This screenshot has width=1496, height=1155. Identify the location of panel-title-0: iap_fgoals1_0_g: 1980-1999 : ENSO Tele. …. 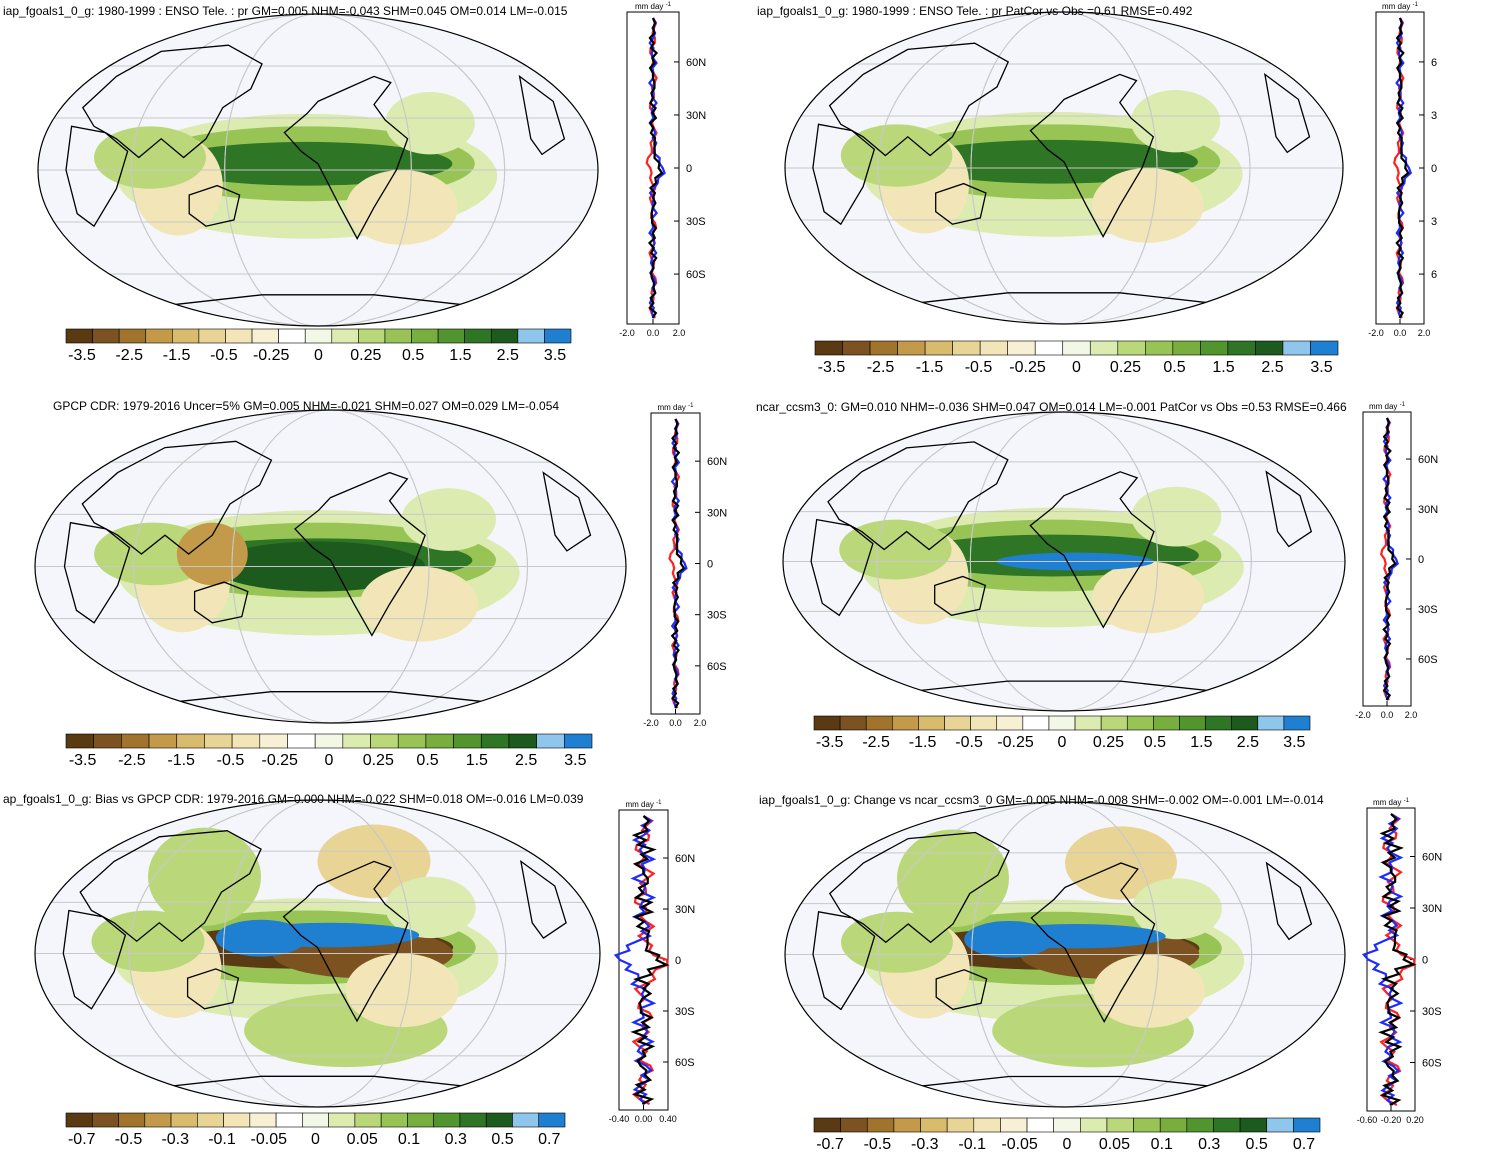
(285, 11).